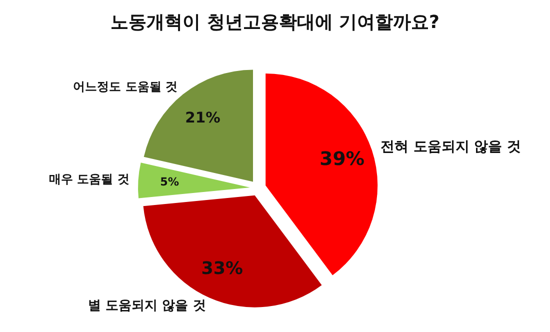 The image size is (550, 332). Describe the element at coordinates (147, 306) in the screenshot. I see `slice-label: 별 도움되지 않을 것` at that location.